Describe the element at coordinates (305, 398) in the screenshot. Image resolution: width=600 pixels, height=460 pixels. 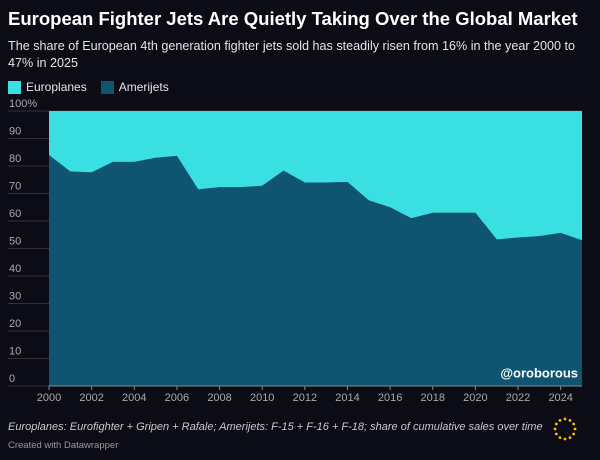
I see `x-tick-label: 2012` at that location.